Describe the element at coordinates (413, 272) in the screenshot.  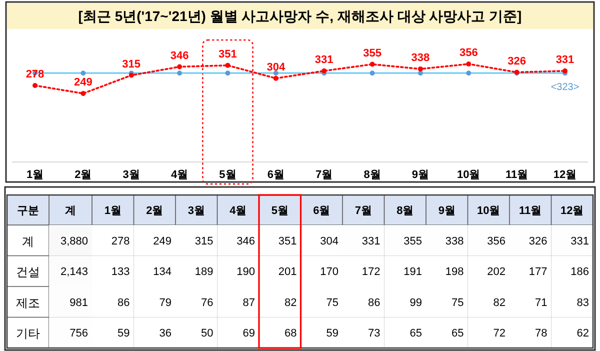
I see `data-label: 191` at that location.